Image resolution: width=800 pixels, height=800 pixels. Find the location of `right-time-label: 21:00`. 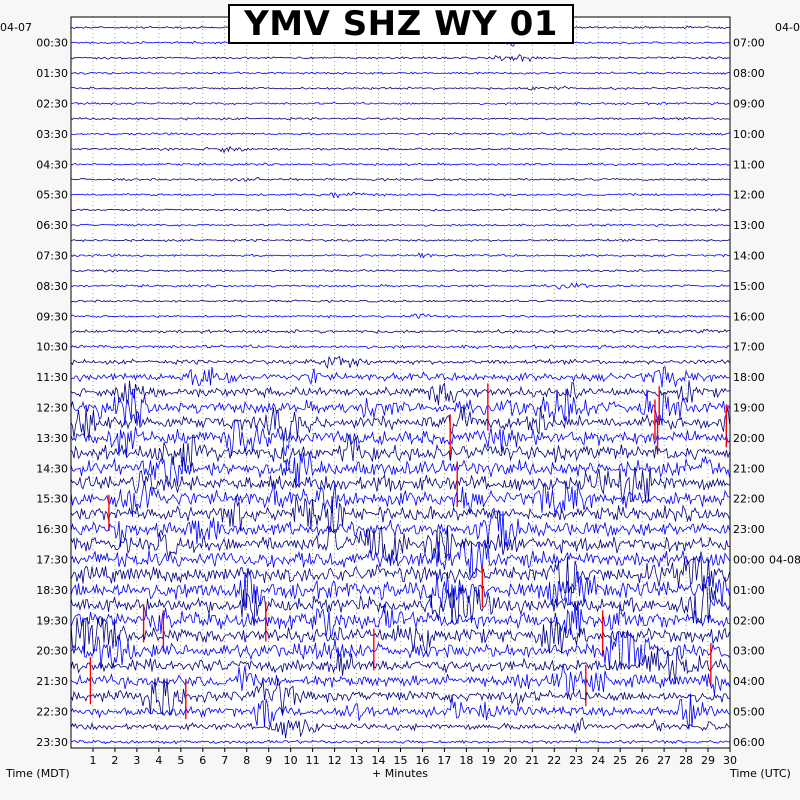

right-time-label: 21:00 is located at coordinates (749, 468).